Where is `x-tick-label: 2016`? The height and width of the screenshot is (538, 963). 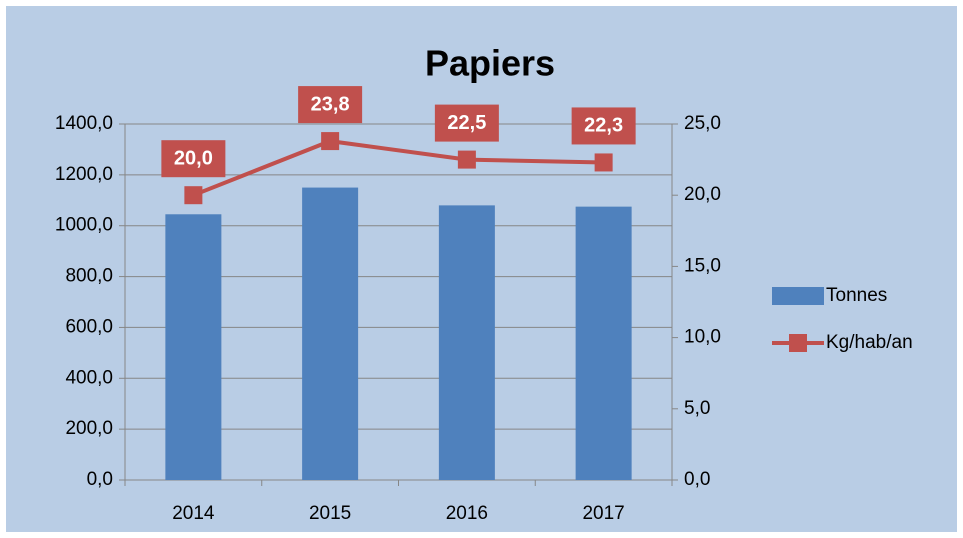 x-tick-label: 2016 is located at coordinates (467, 513).